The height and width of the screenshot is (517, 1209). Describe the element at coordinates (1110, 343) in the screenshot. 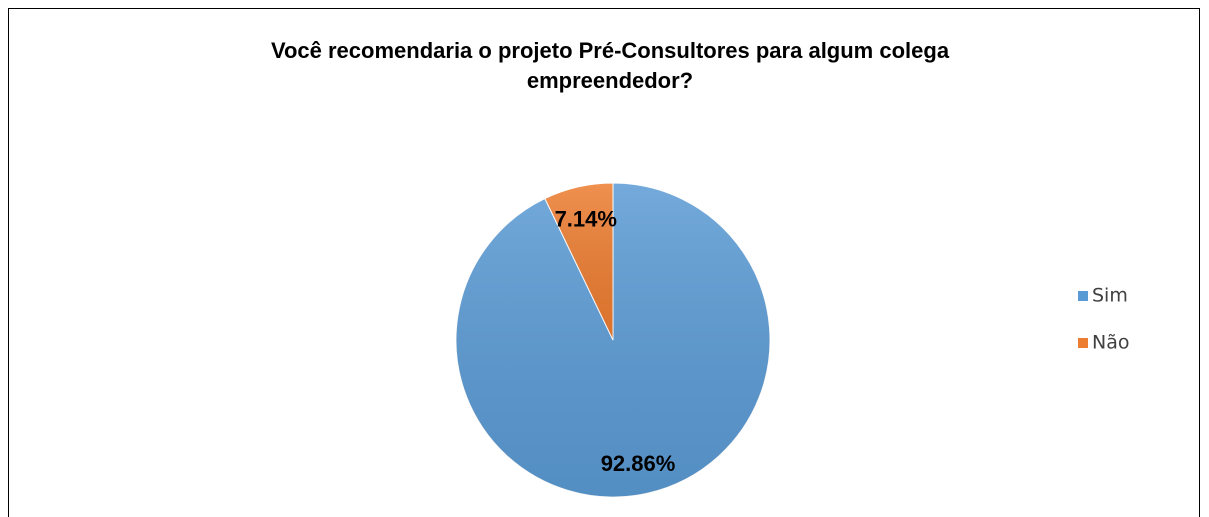

I see `legend-label: Não` at that location.